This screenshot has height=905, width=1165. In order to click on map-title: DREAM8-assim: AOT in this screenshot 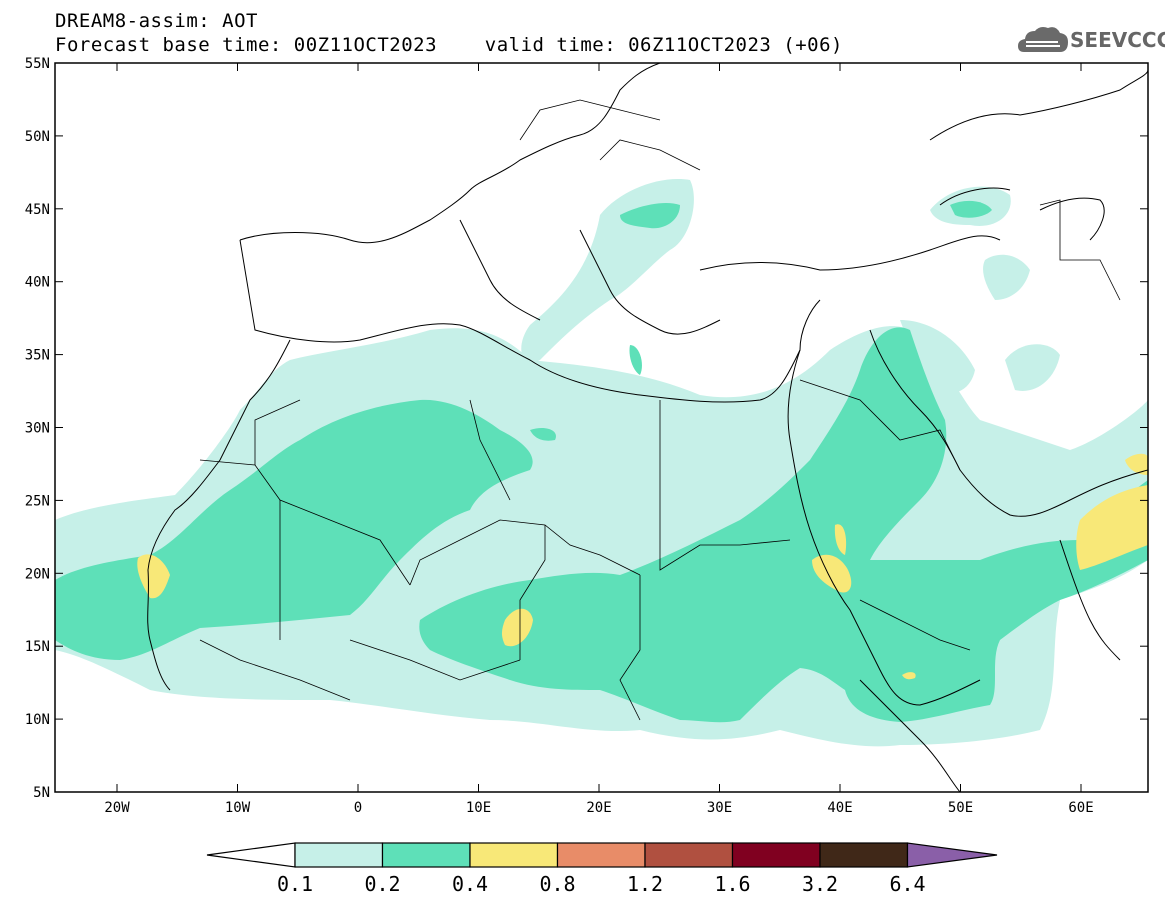, I will do `click(156, 21)`.